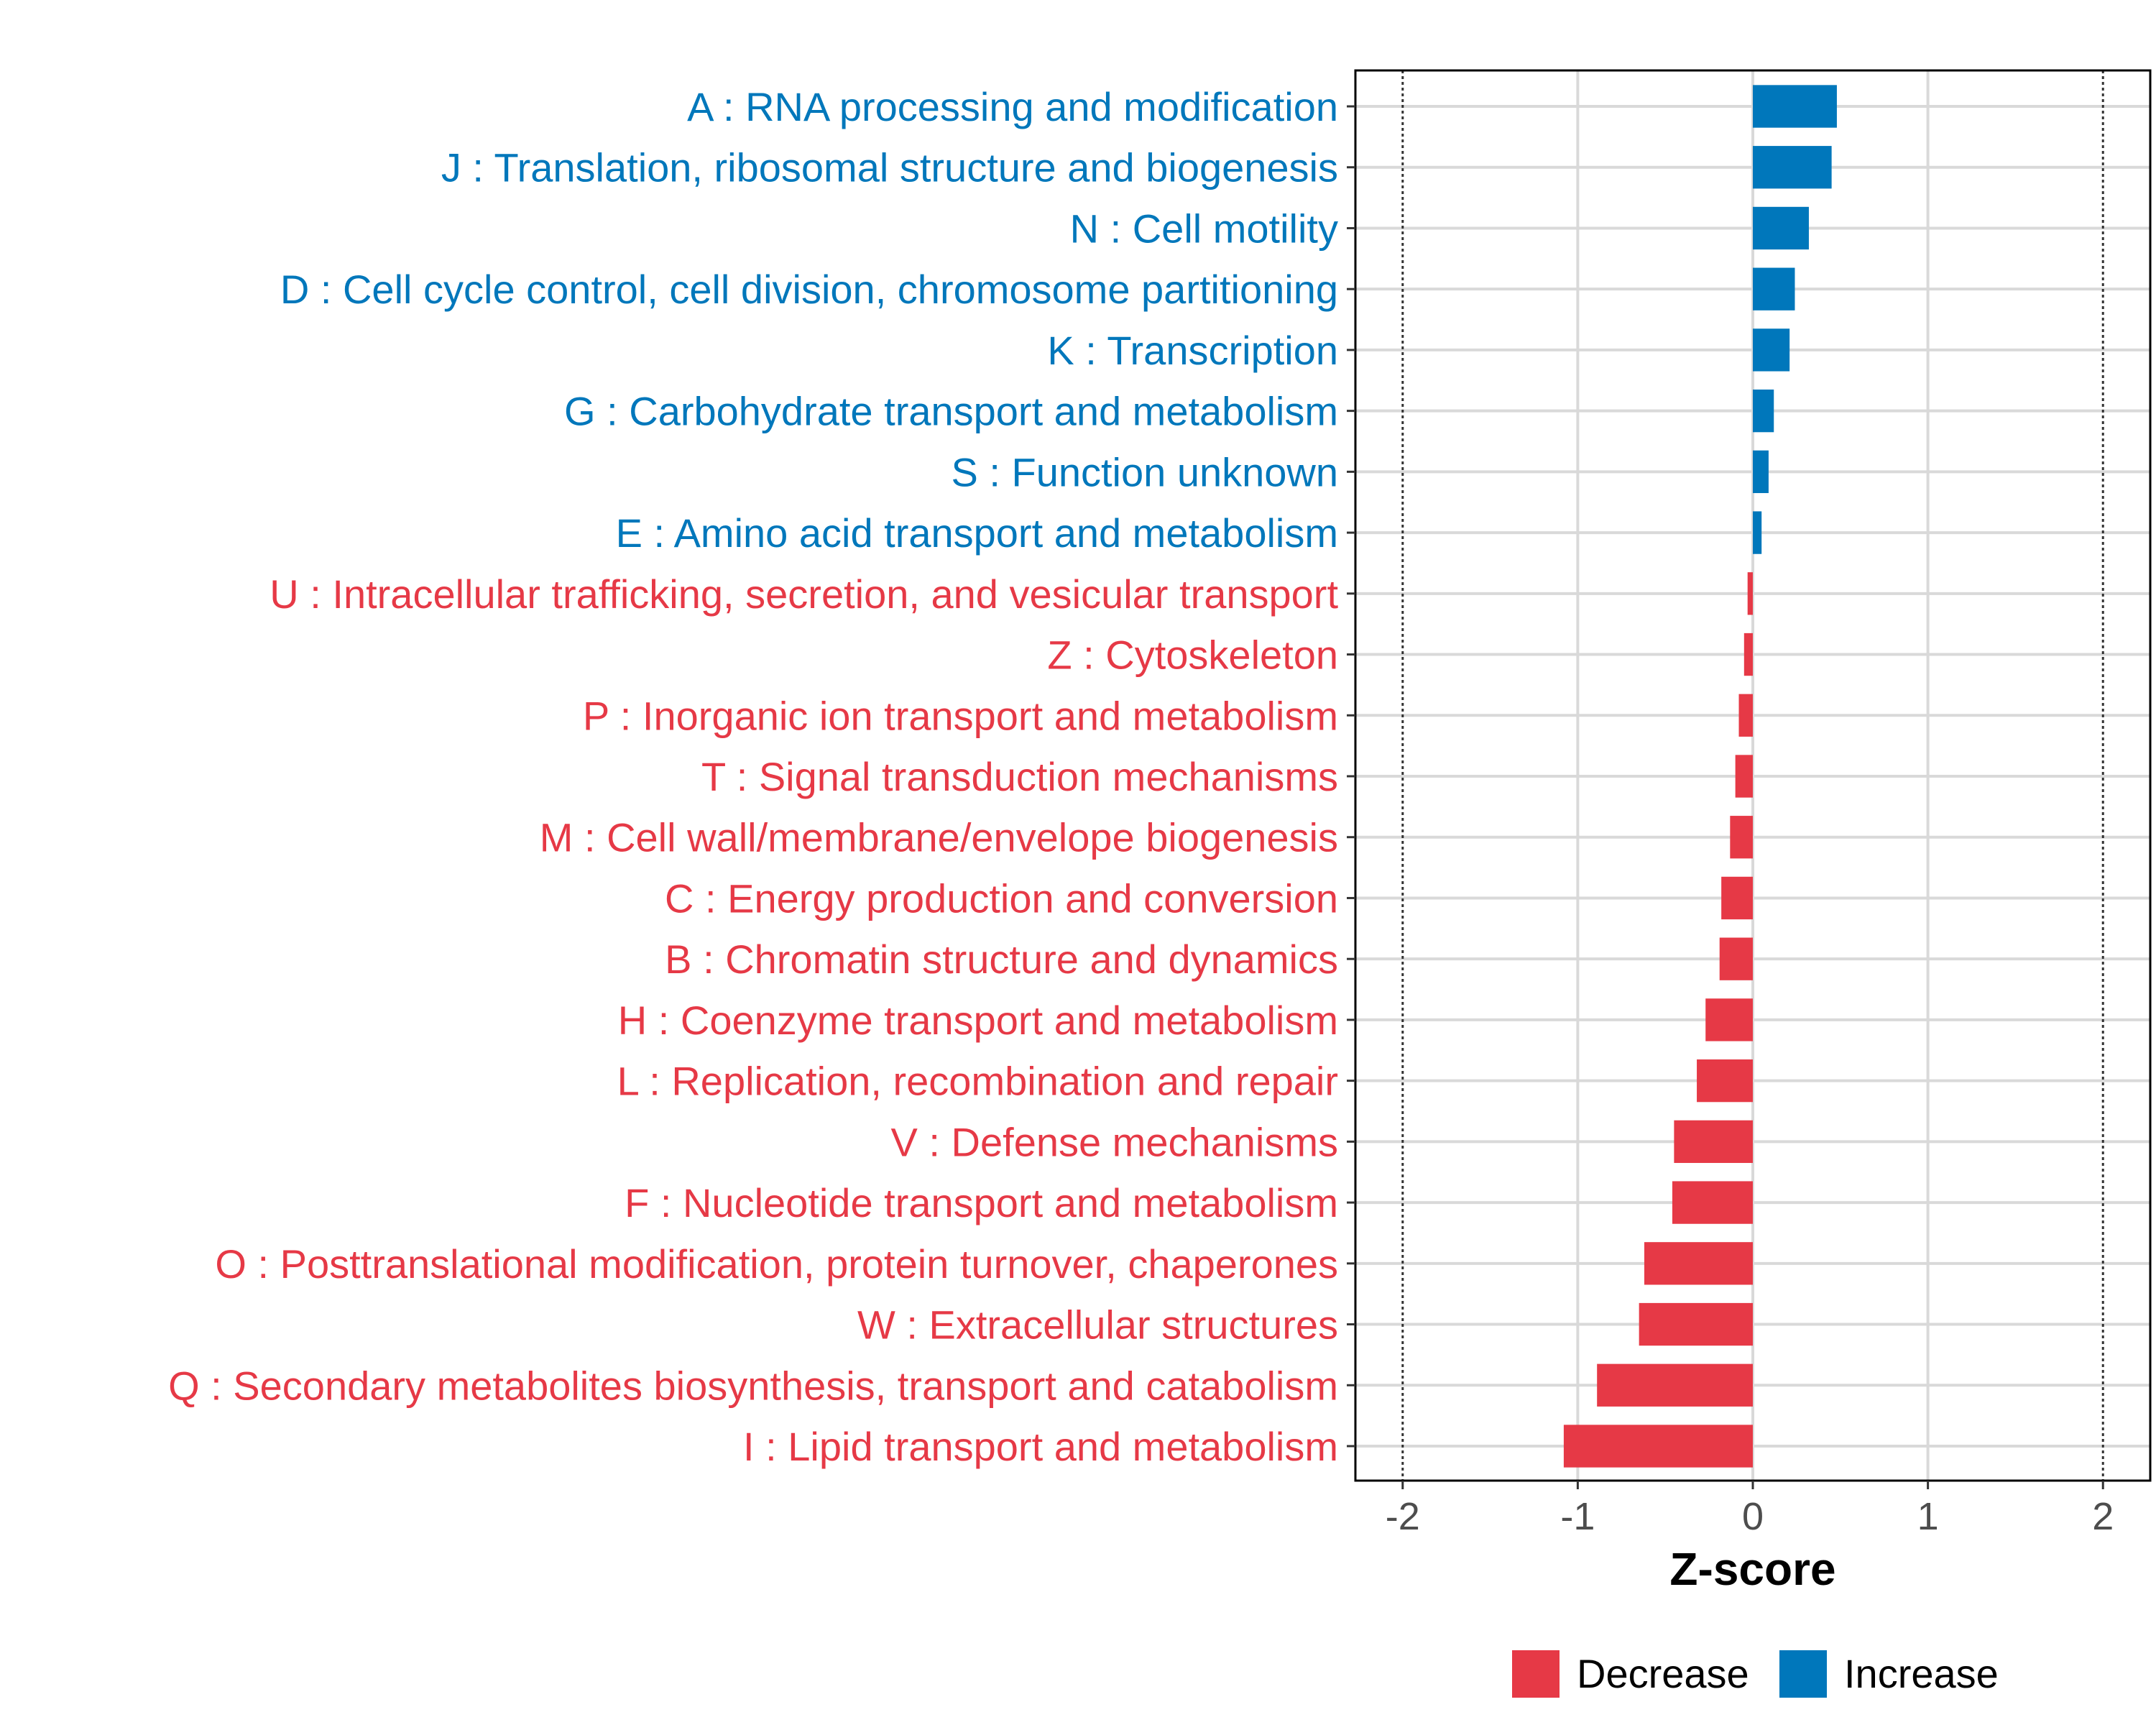 The width and height of the screenshot is (2156, 1725). I want to click on y-tick-label: N : Cell motility, so click(1204, 228).